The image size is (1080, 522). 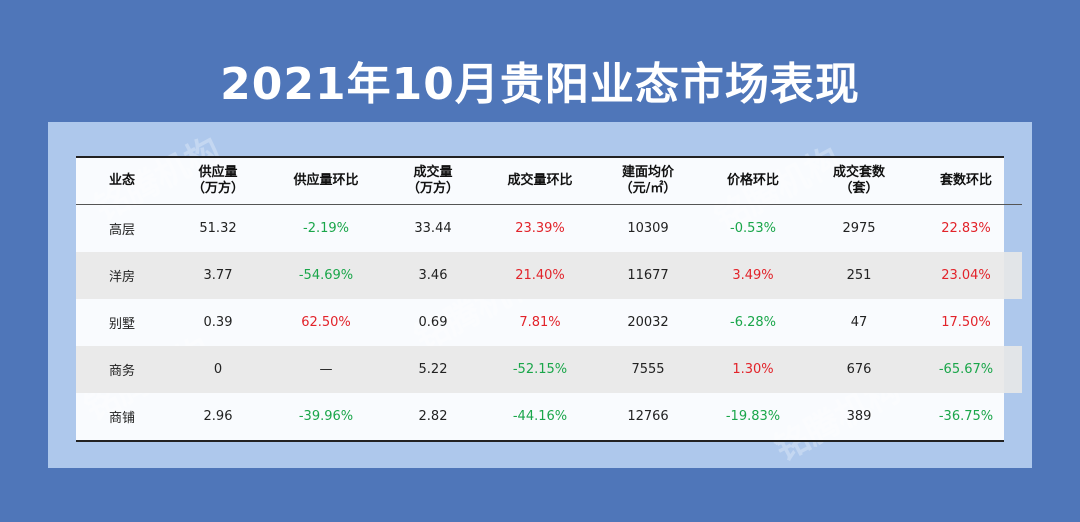 I want to click on header-cell: 成交量环比, so click(x=540, y=181).